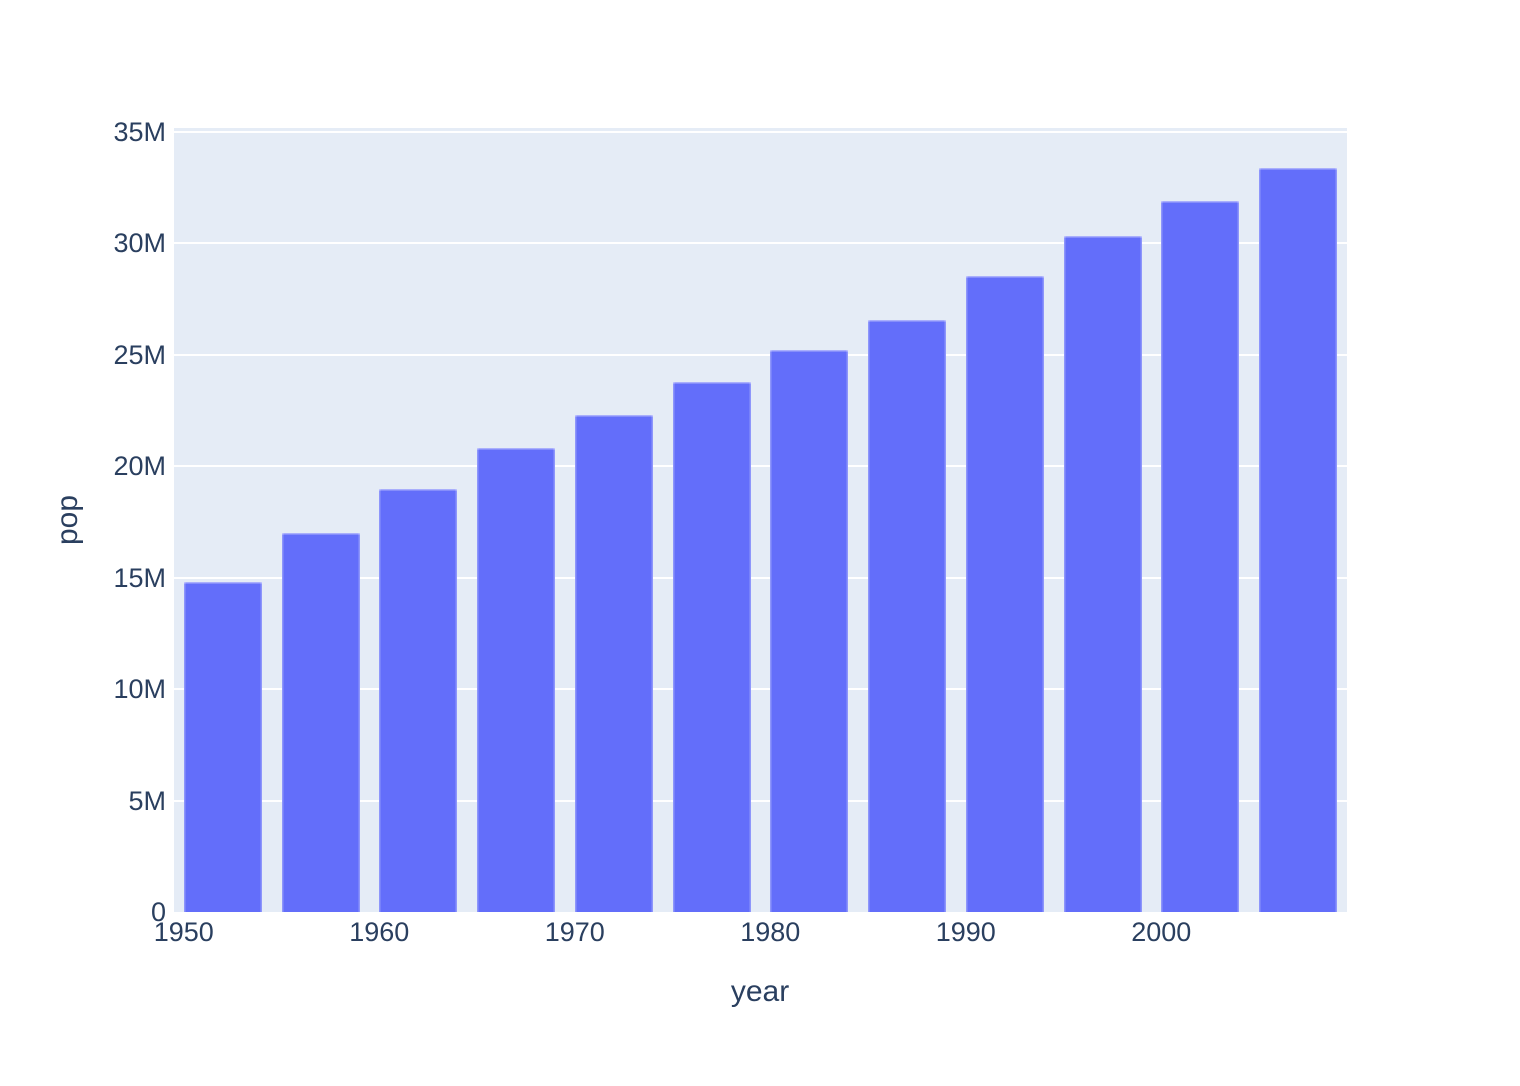 The height and width of the screenshot is (1086, 1520). I want to click on bar-1992, so click(1004, 594).